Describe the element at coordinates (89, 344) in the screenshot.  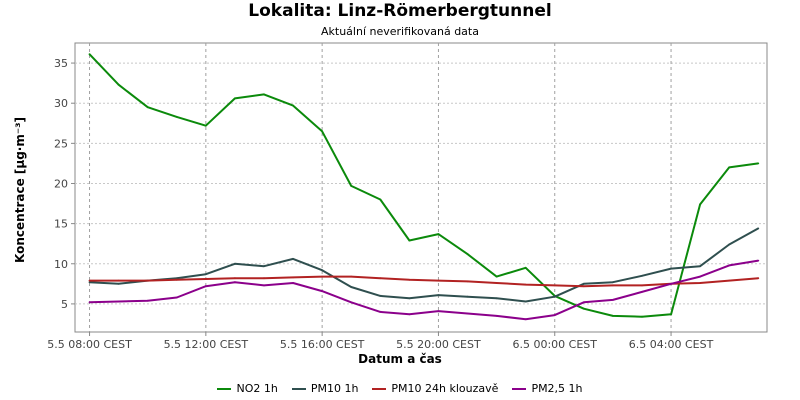
I see `x-tick-label: 5.5 08:00 CEST` at that location.